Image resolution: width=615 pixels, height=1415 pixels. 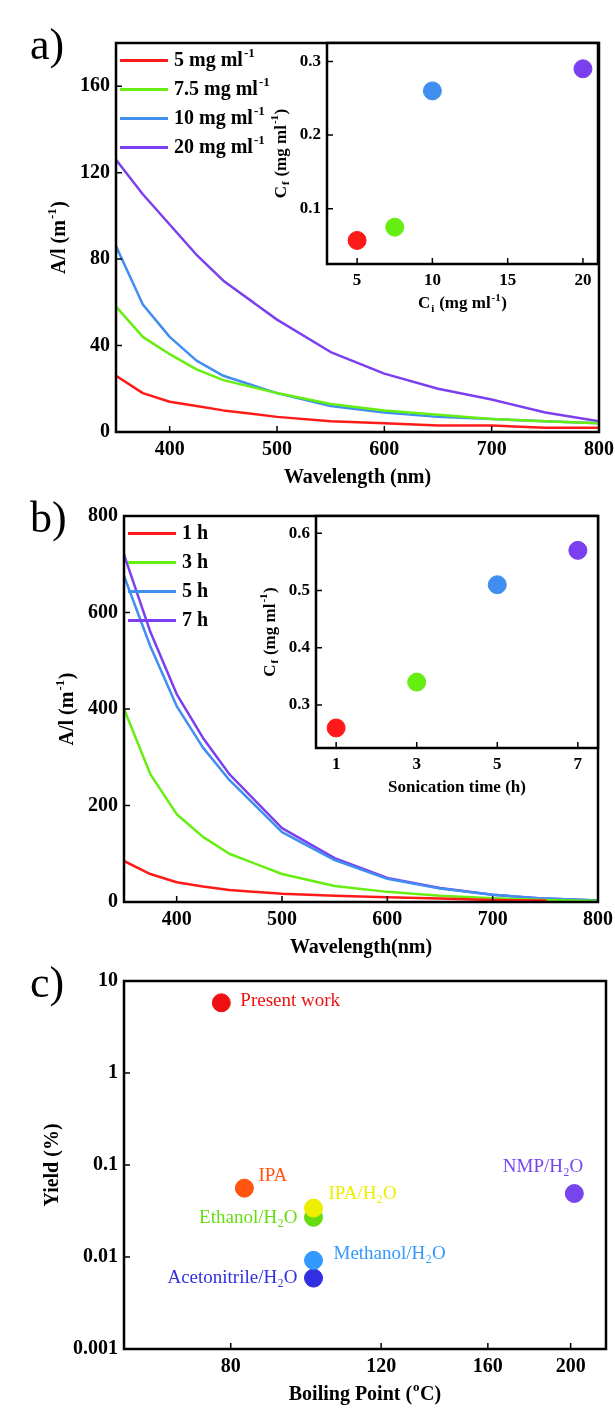 What do you see at coordinates (48, 517) in the screenshot?
I see `chart-title: b)` at bounding box center [48, 517].